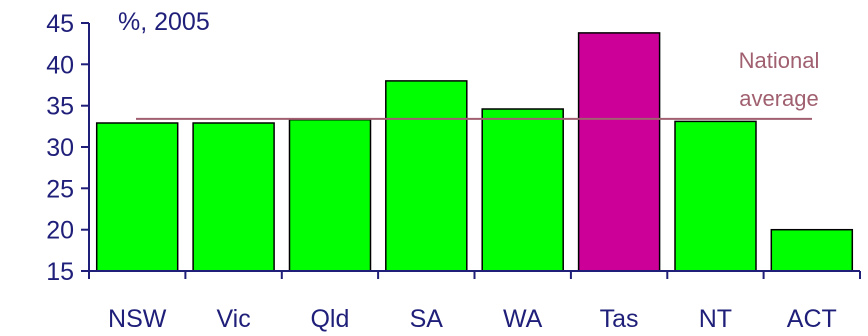 This screenshot has width=868, height=336. Describe the element at coordinates (233, 319) in the screenshot. I see `x-tick-label-vic: Vic` at that location.